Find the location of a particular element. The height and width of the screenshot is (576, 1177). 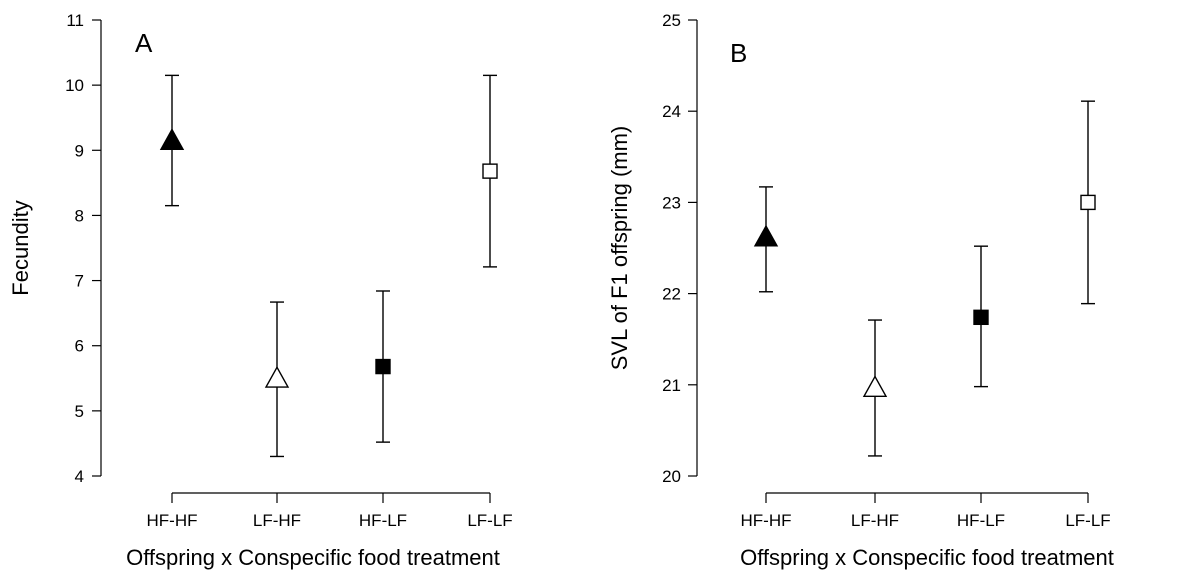

y-tick-label: 9 is located at coordinates (79, 150).